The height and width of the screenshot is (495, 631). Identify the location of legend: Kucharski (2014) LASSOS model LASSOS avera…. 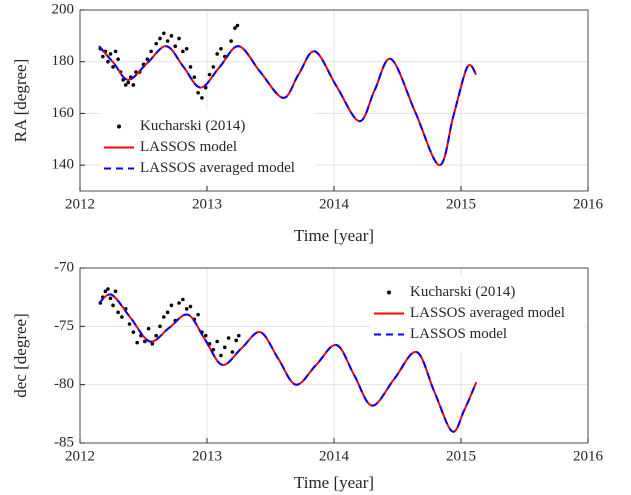
(207, 147).